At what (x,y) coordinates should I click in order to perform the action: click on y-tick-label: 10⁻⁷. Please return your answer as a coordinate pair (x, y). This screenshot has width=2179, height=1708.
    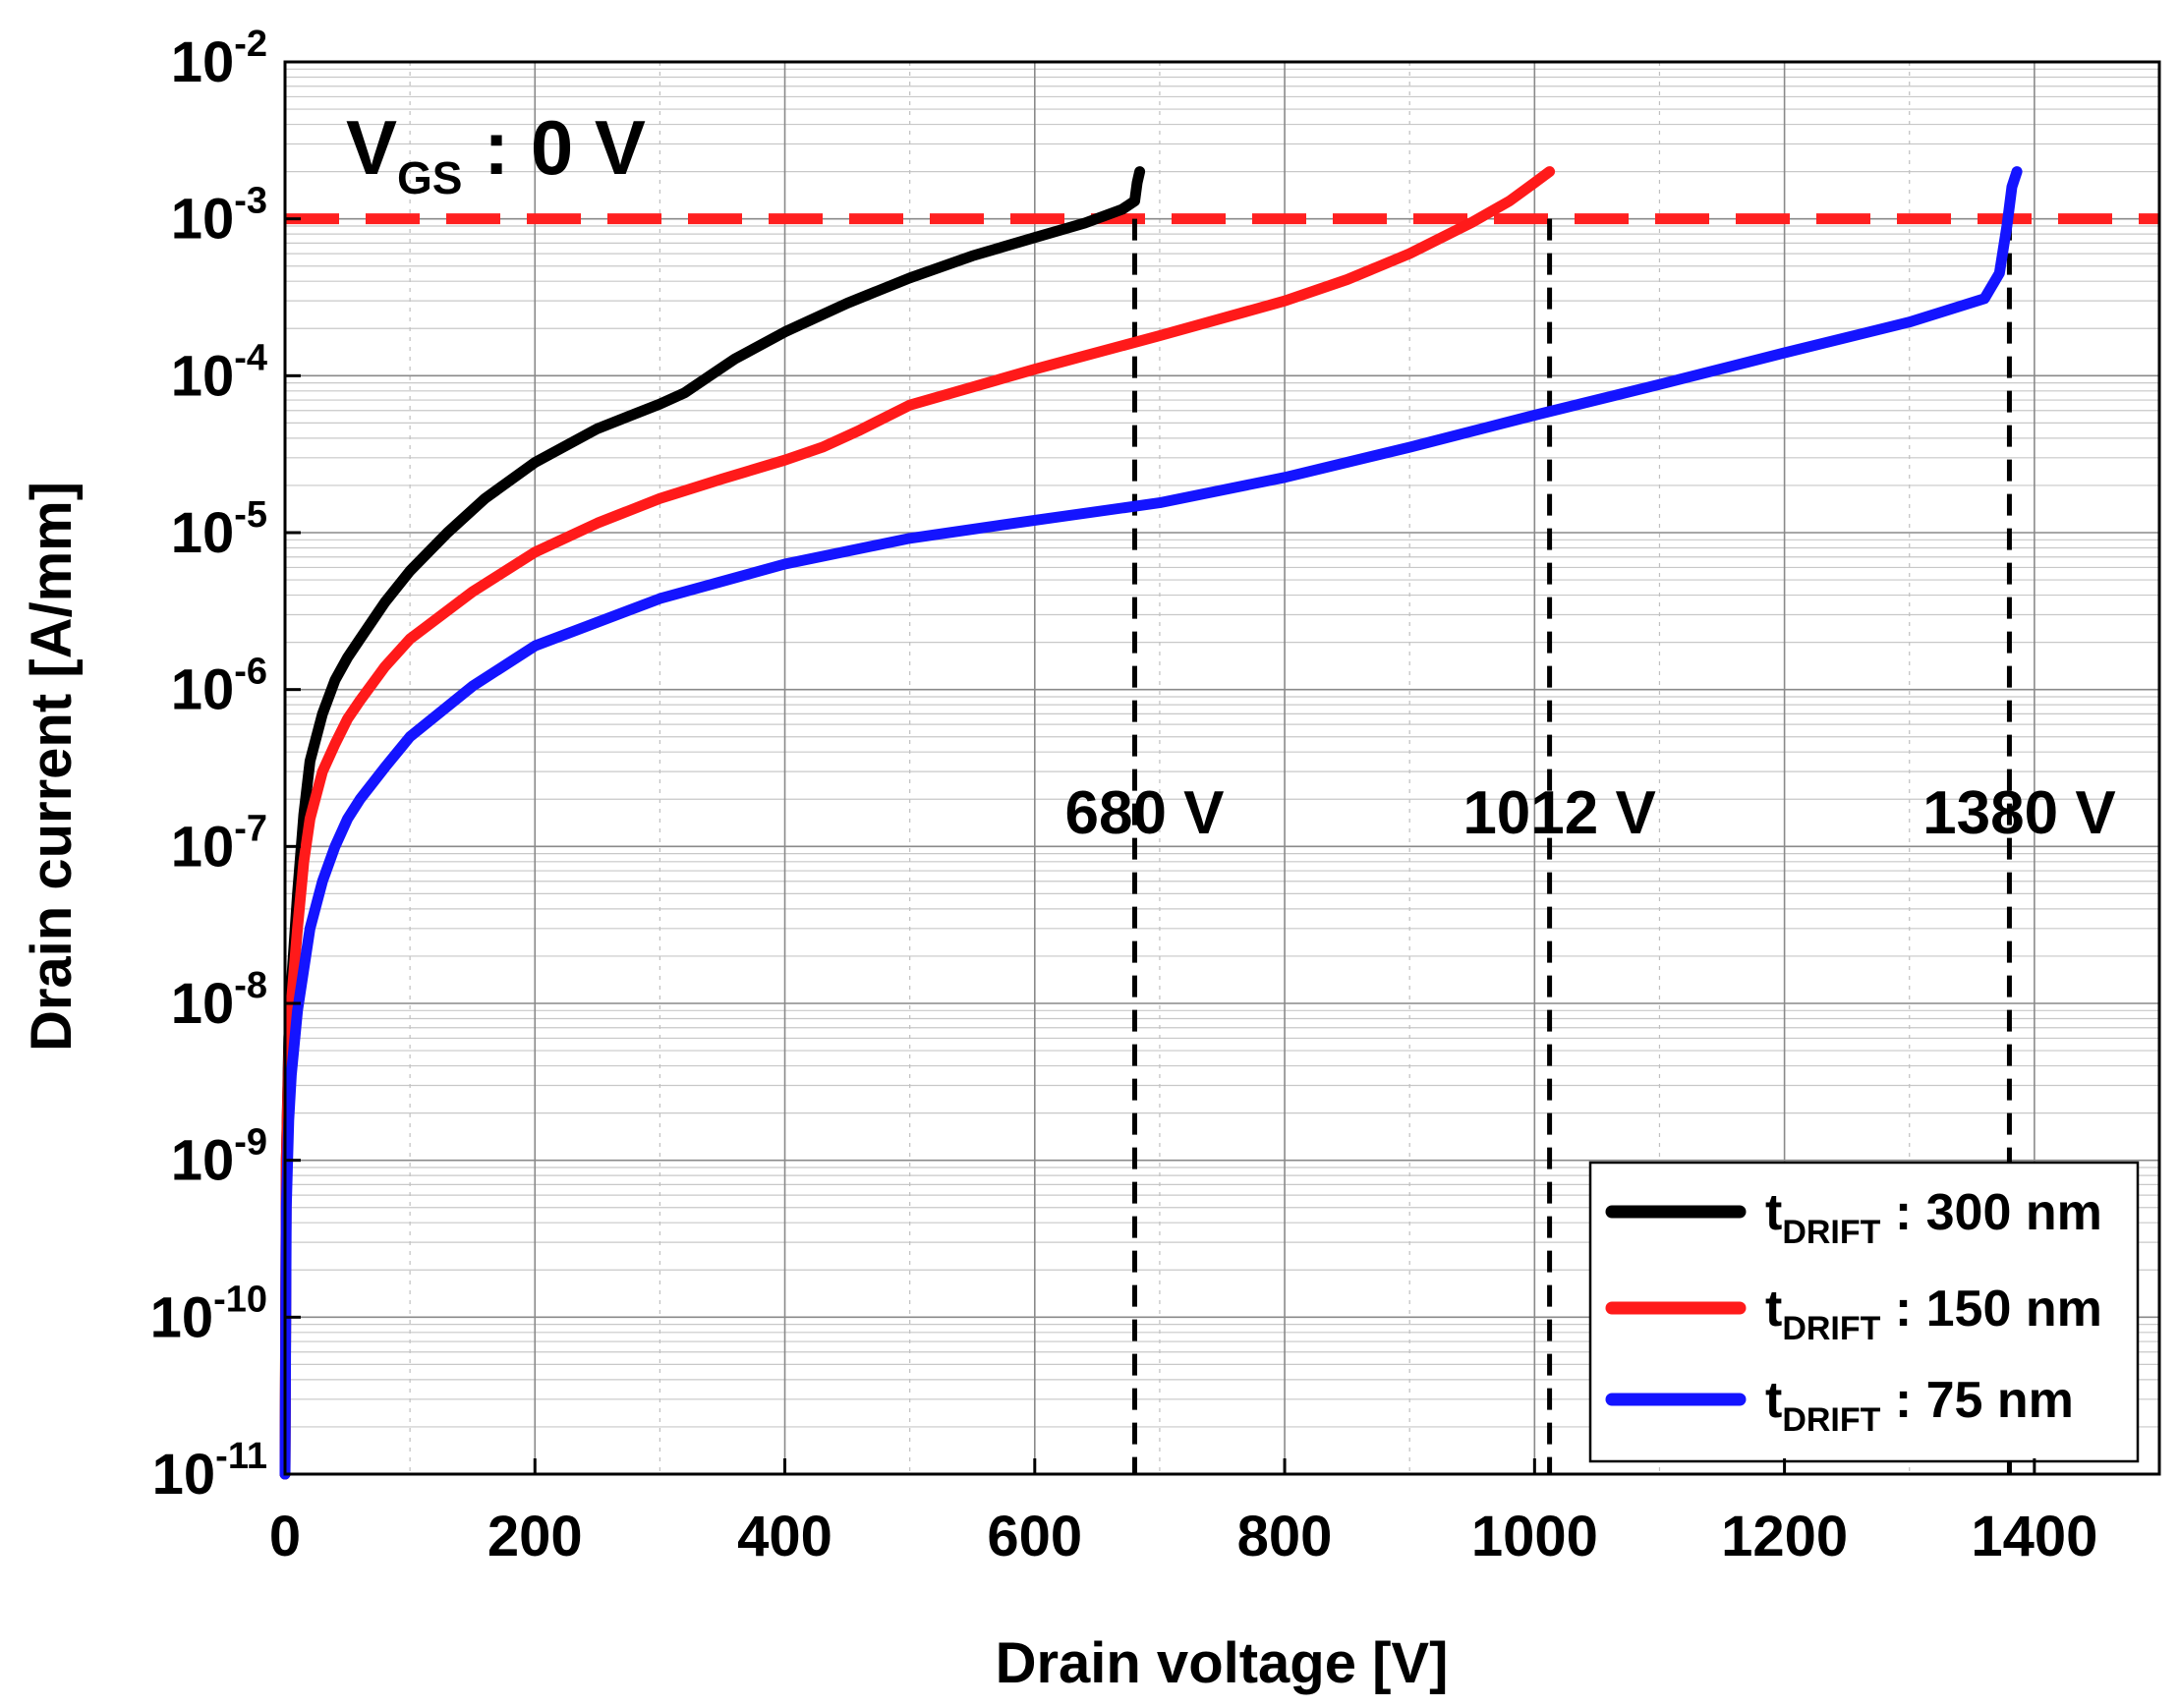
    Looking at the image, I should click on (219, 843).